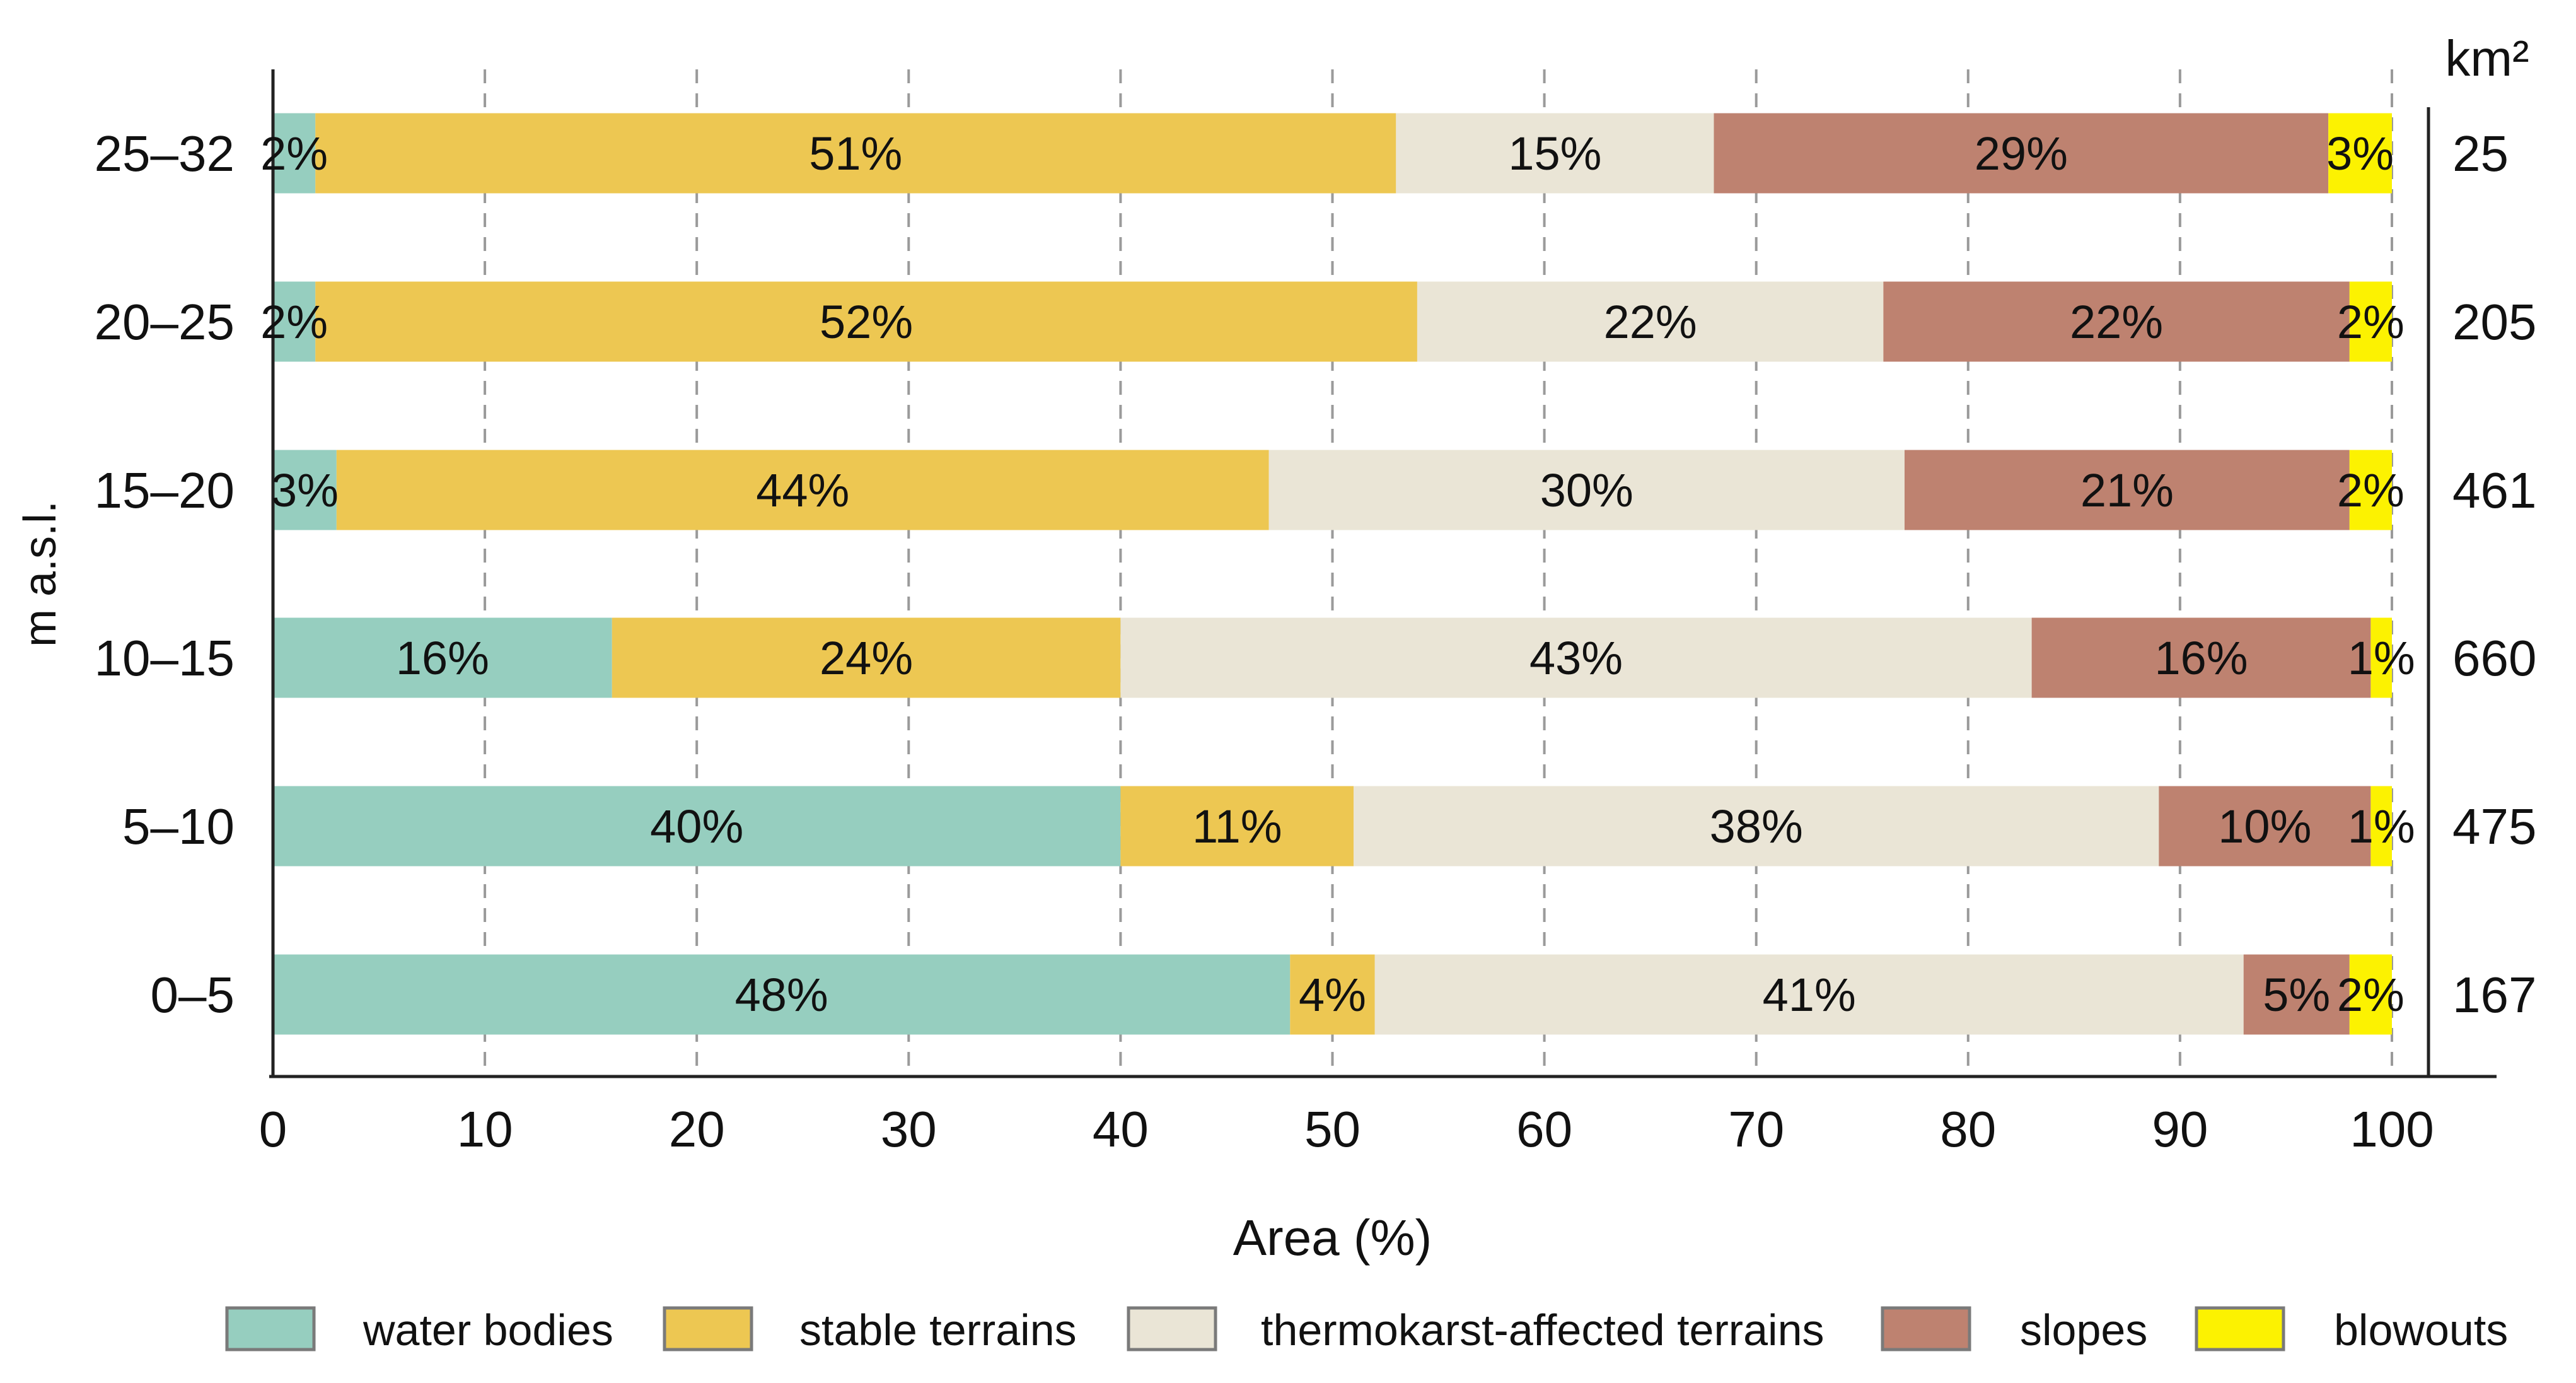 This screenshot has height=1383, width=2576. I want to click on bar-0–5-thermokarst-affected-terrains, so click(1809, 994).